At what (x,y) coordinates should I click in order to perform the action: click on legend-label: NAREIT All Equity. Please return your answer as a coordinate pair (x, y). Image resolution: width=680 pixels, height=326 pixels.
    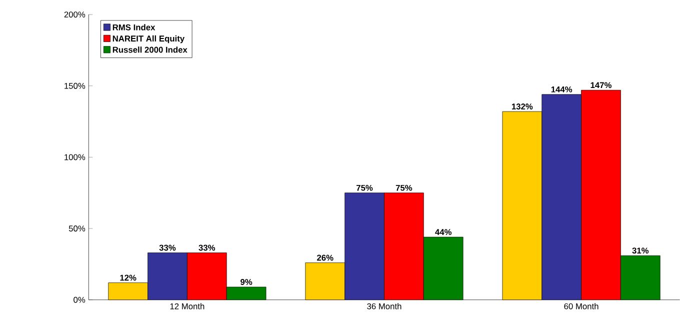
    Looking at the image, I should click on (148, 40).